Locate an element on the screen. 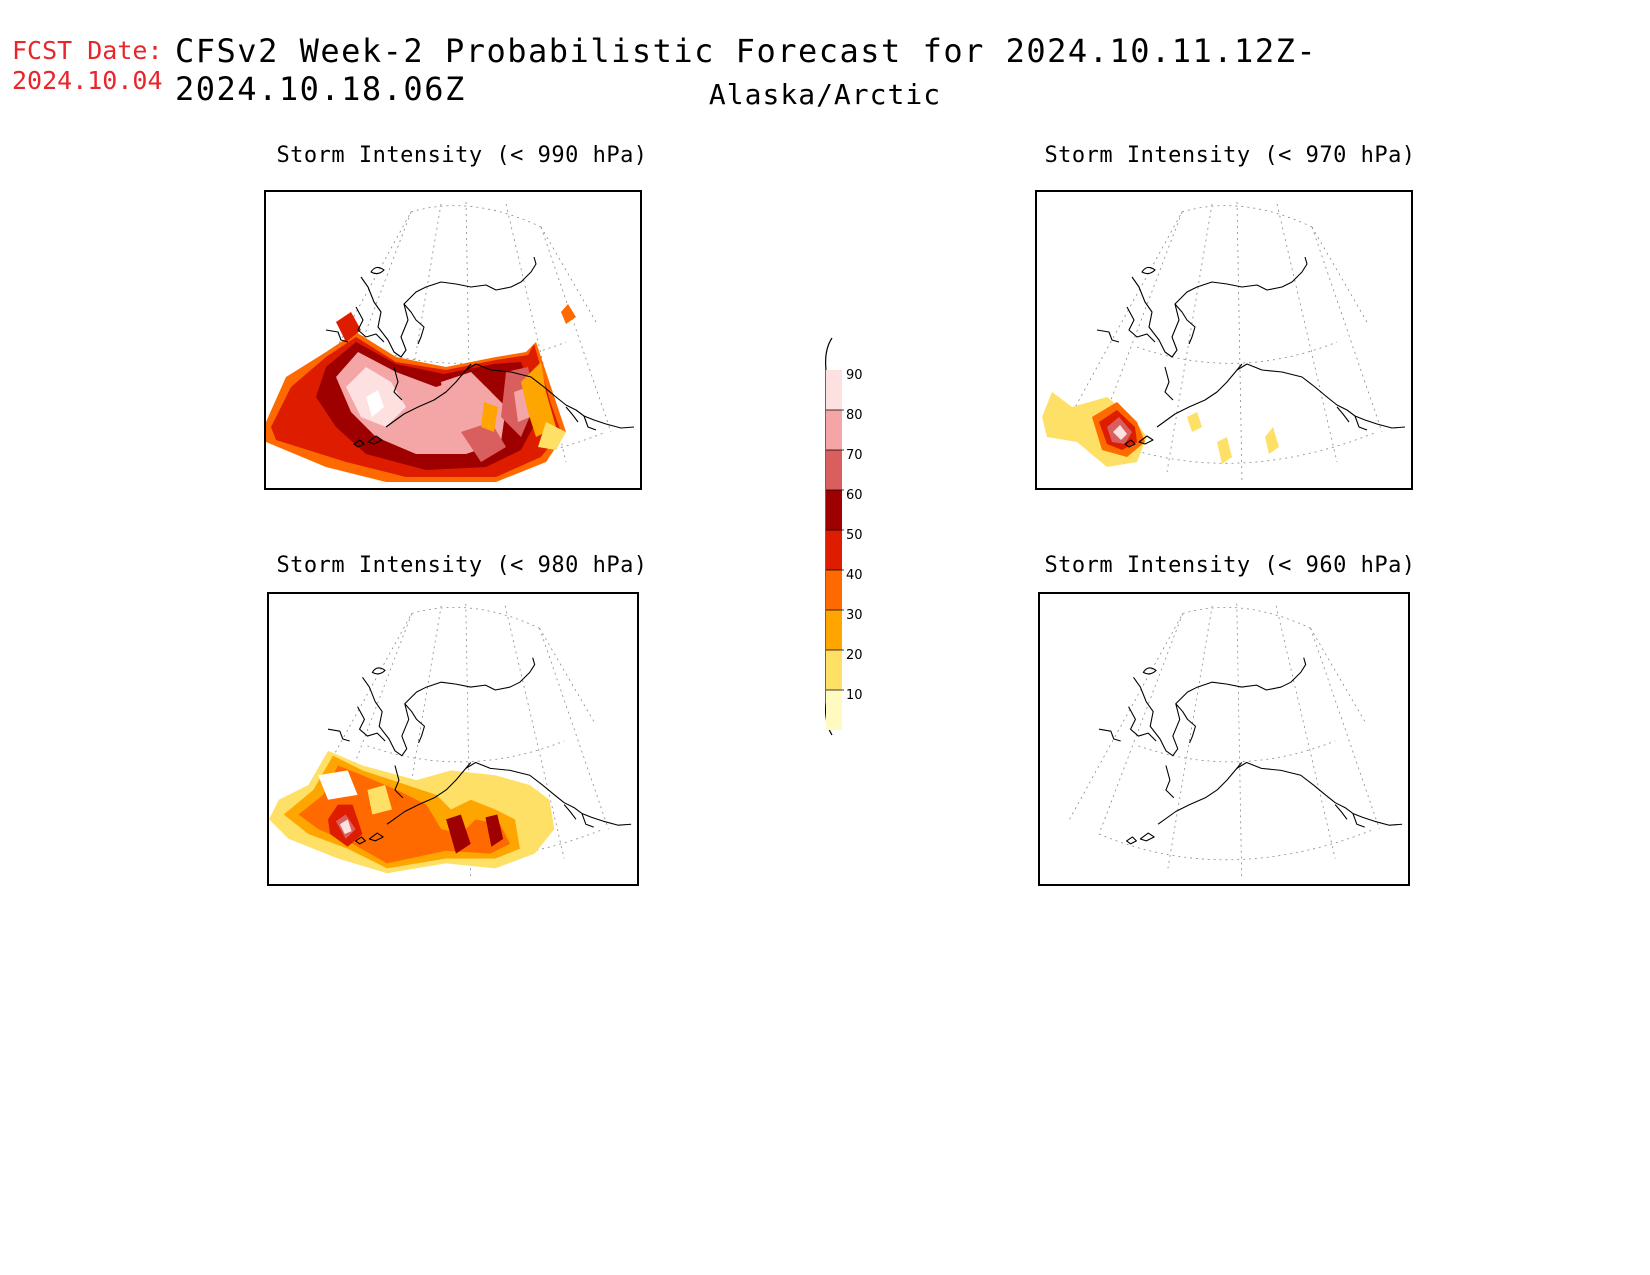 The width and height of the screenshot is (1650, 1275). panel-title-970: Storm Intensity (< 970 hPa) is located at coordinates (1230, 155).